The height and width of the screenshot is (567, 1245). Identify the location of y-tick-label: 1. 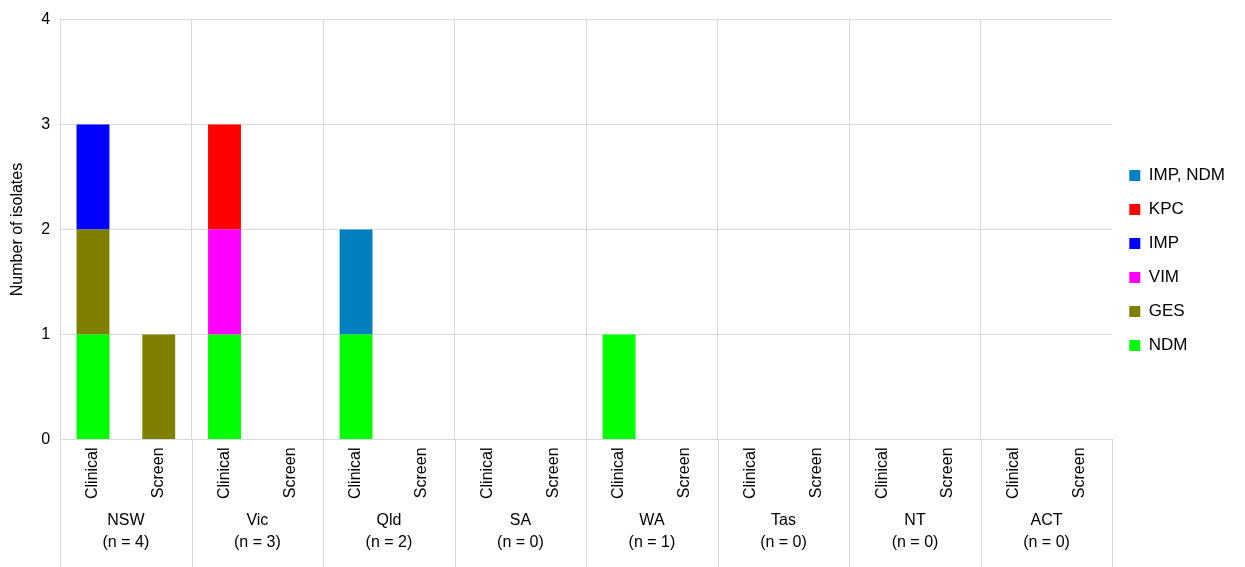
(46, 333).